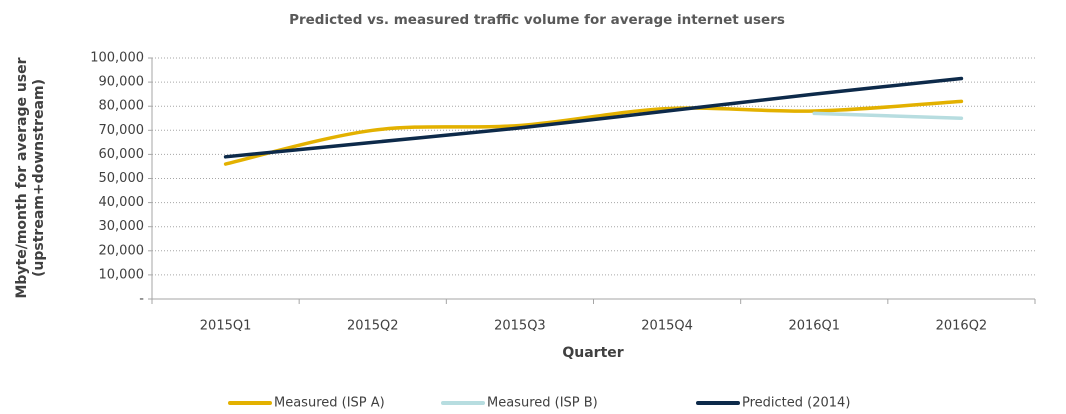  I want to click on y-axis-title-line: (upstream+downstream), so click(39, 178).